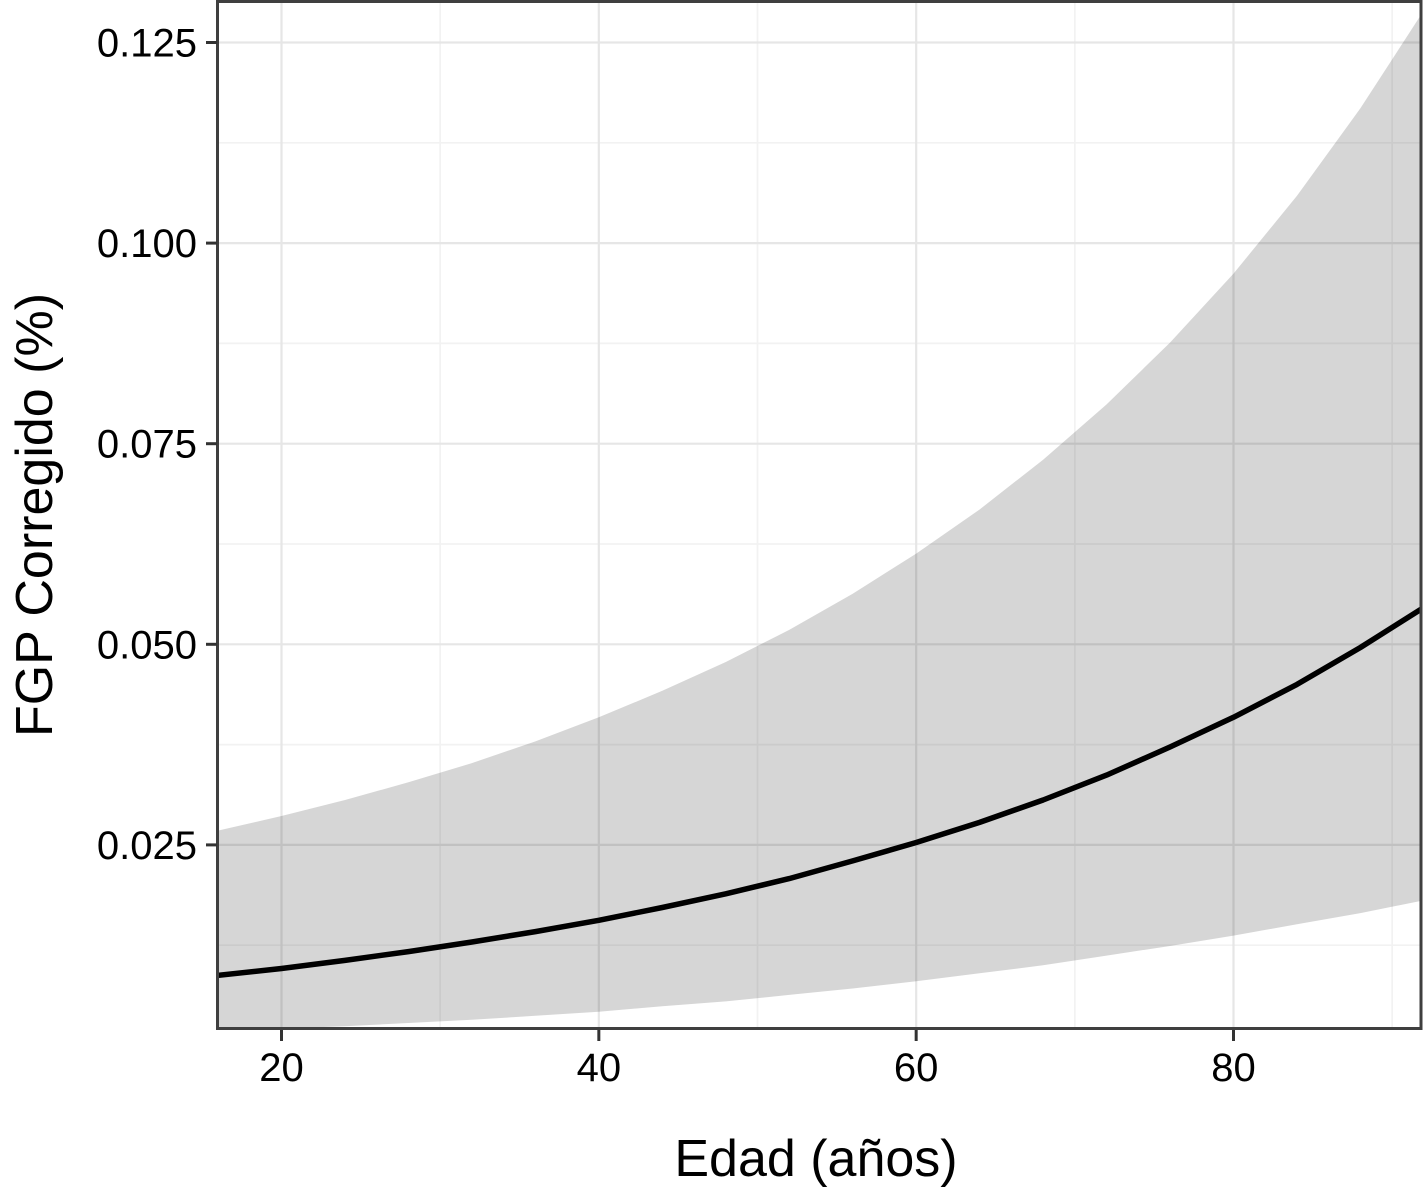 Image resolution: width=1424 pixels, height=1192 pixels. Describe the element at coordinates (147, 645) in the screenshot. I see `y-tick-label-0.050: 0.050` at that location.